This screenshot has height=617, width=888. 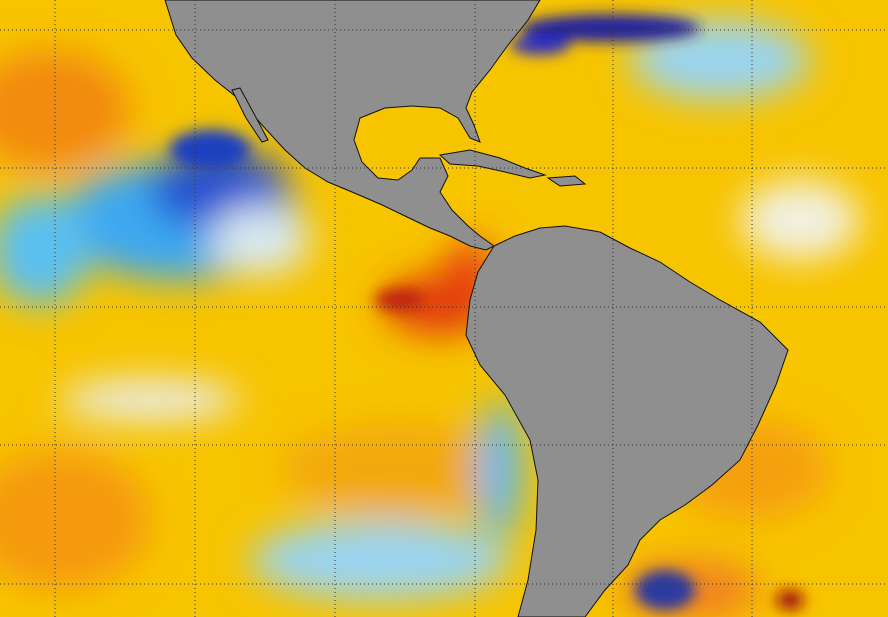 What do you see at coordinates (566, 181) in the screenshot?
I see `hispaniola` at bounding box center [566, 181].